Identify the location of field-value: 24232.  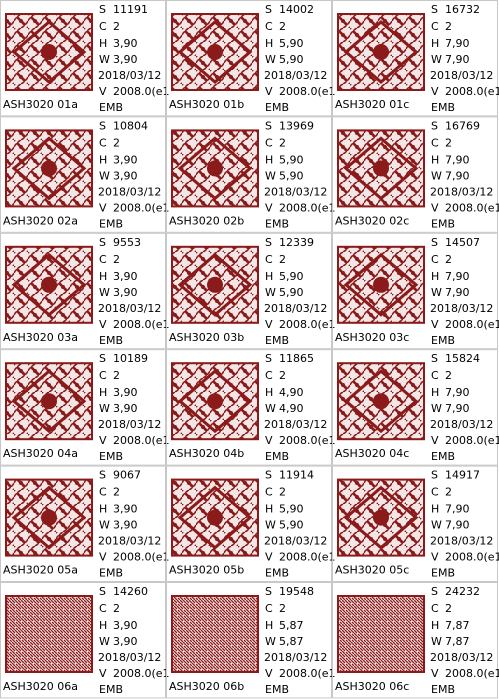
(462, 591).